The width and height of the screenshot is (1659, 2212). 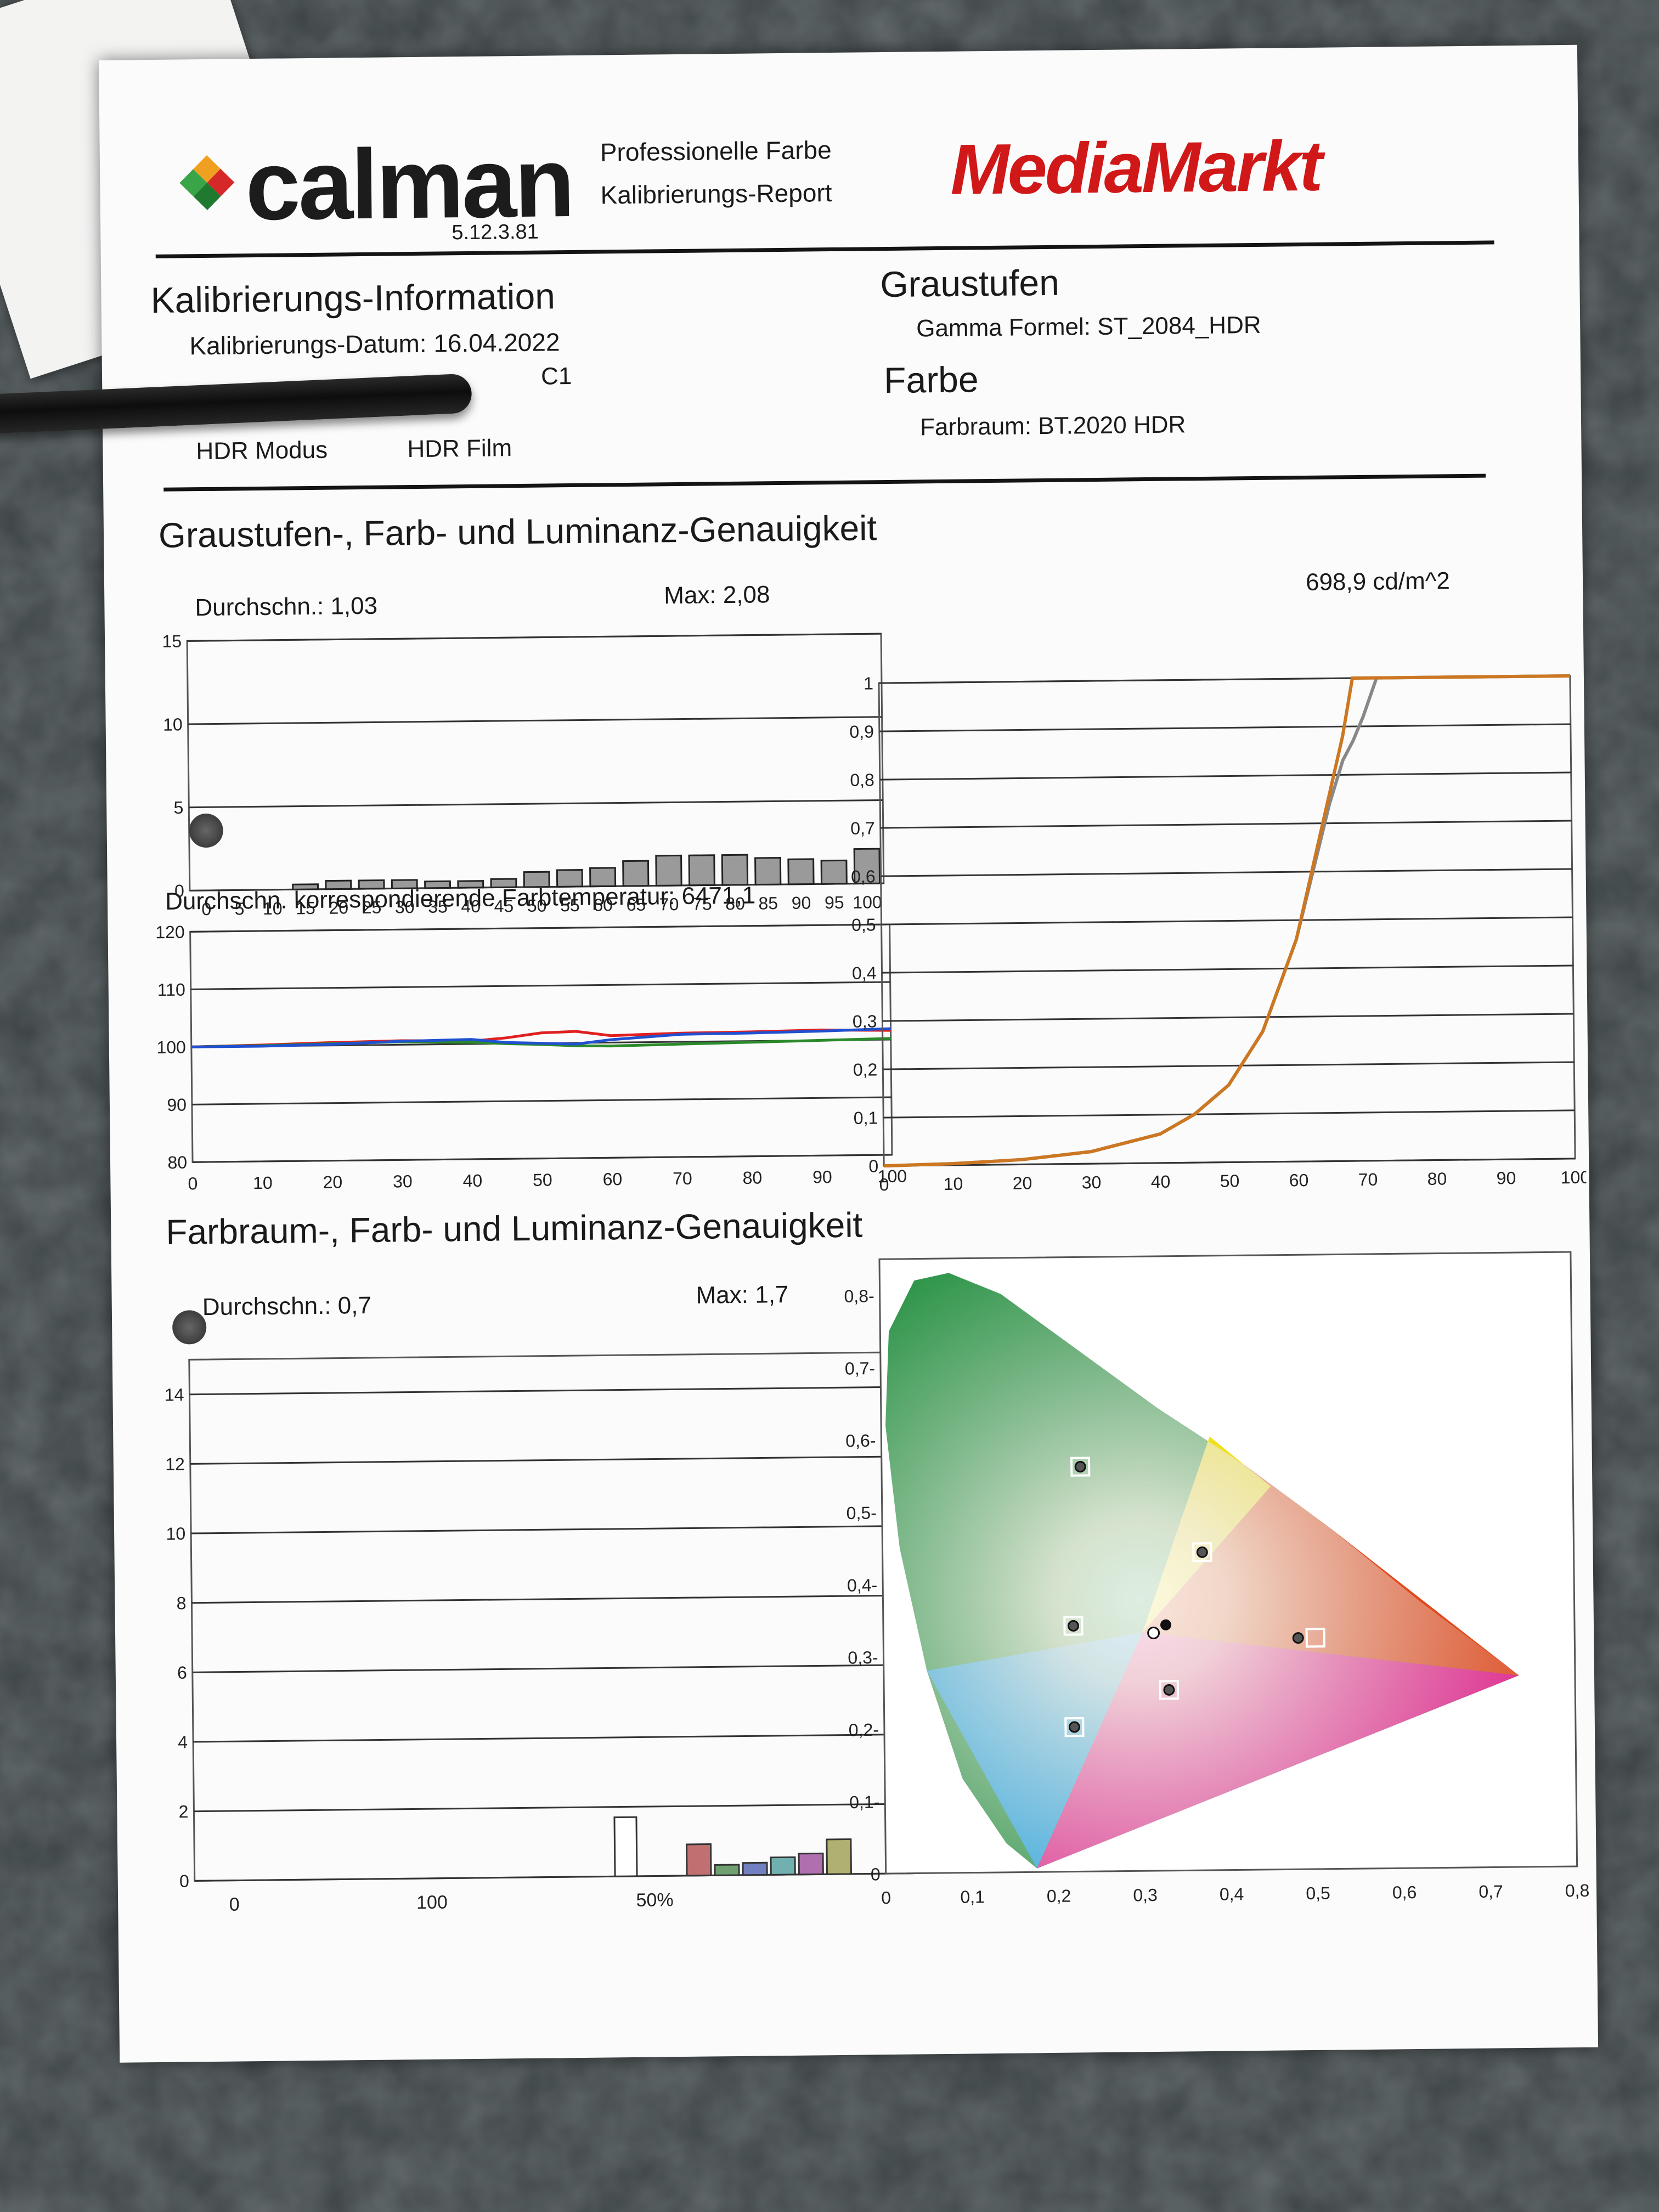 What do you see at coordinates (287, 607) in the screenshot?
I see `grayscale-de-avg: Durchschn.: 1,03` at bounding box center [287, 607].